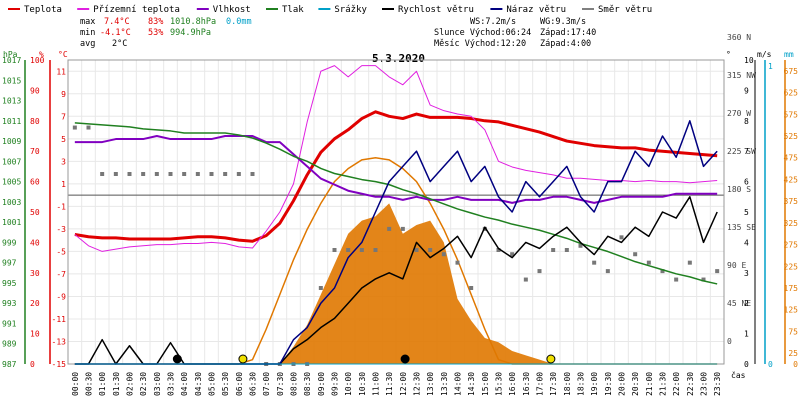 The width and height of the screenshot is (800, 404). I want to click on temperature-tick-12: 9, so click(63, 94).